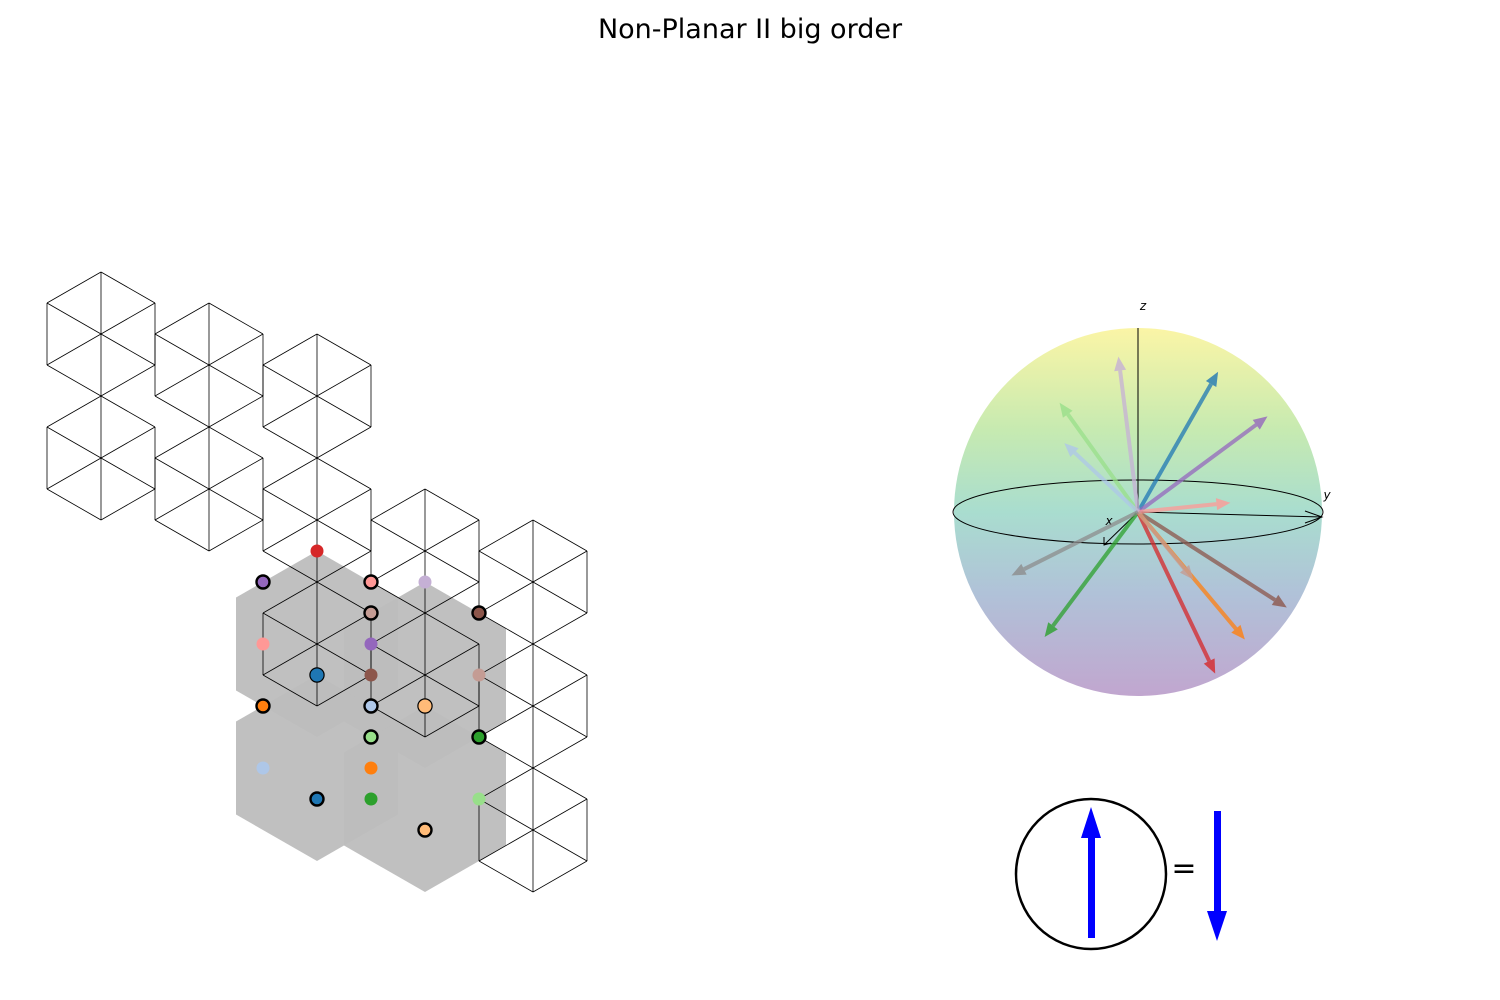  I want to click on legend-circle, so click(1091, 874).